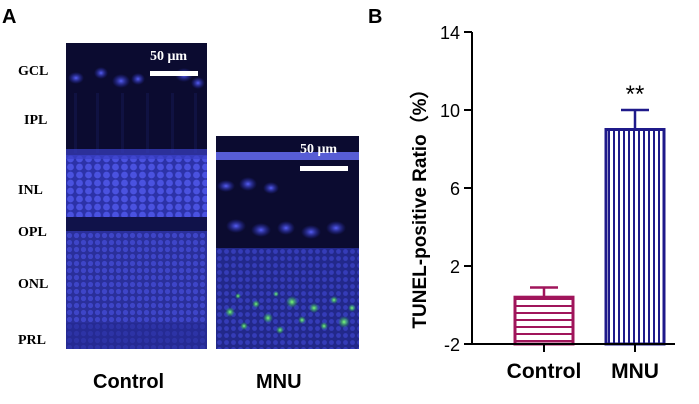 The width and height of the screenshot is (699, 404). I want to click on control-scale-bar, so click(174, 73).